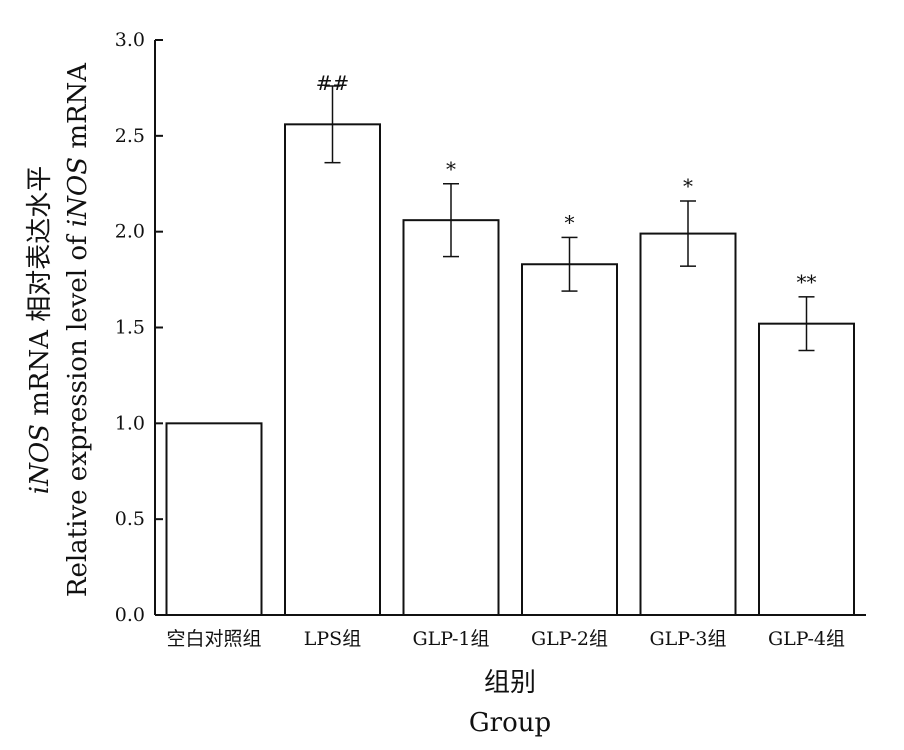 The width and height of the screenshot is (904, 750). Describe the element at coordinates (40, 295) in the screenshot. I see `y-axis-title-cn-rest: mRNA 相对表达水平` at that location.